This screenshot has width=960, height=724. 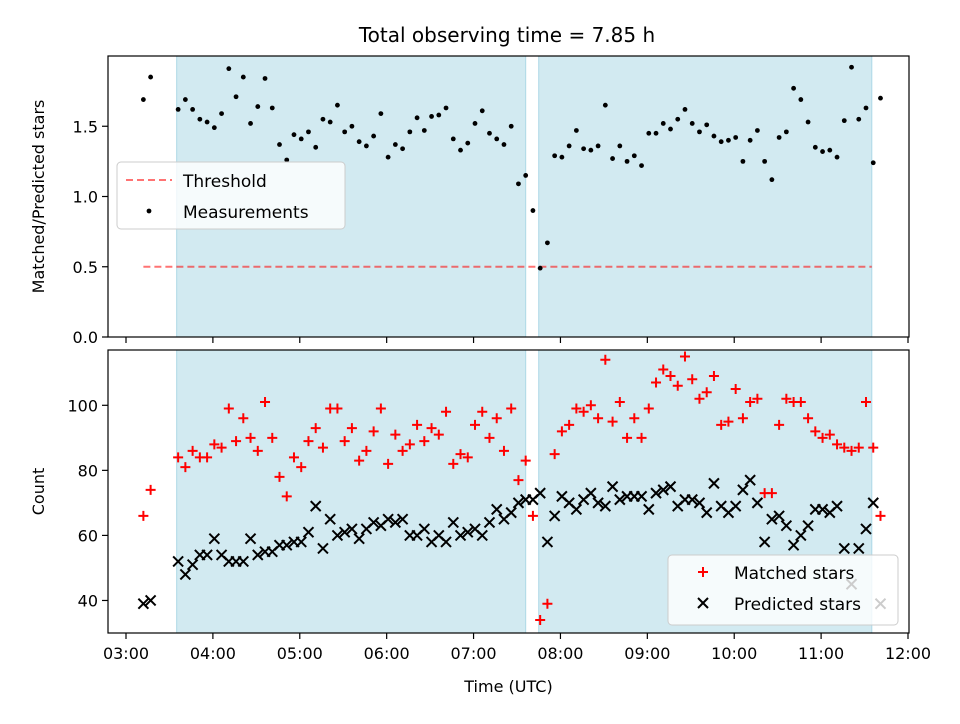 I want to click on x-tick-label: 04:00, so click(x=213, y=653).